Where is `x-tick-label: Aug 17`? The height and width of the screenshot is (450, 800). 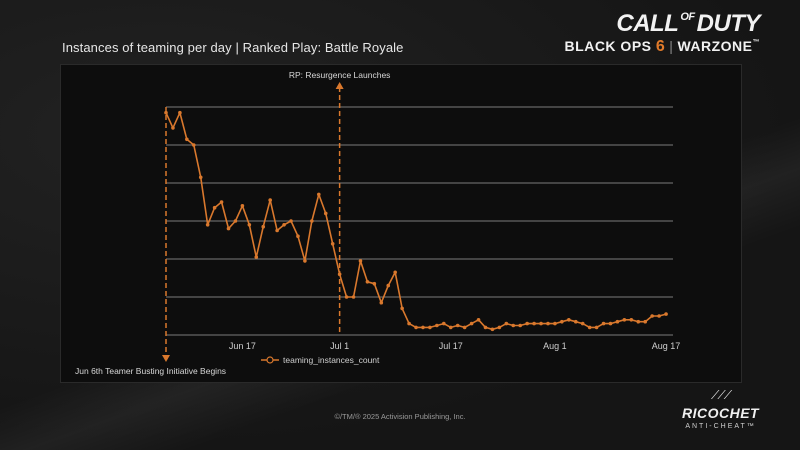 x-tick-label: Aug 17 is located at coordinates (666, 346).